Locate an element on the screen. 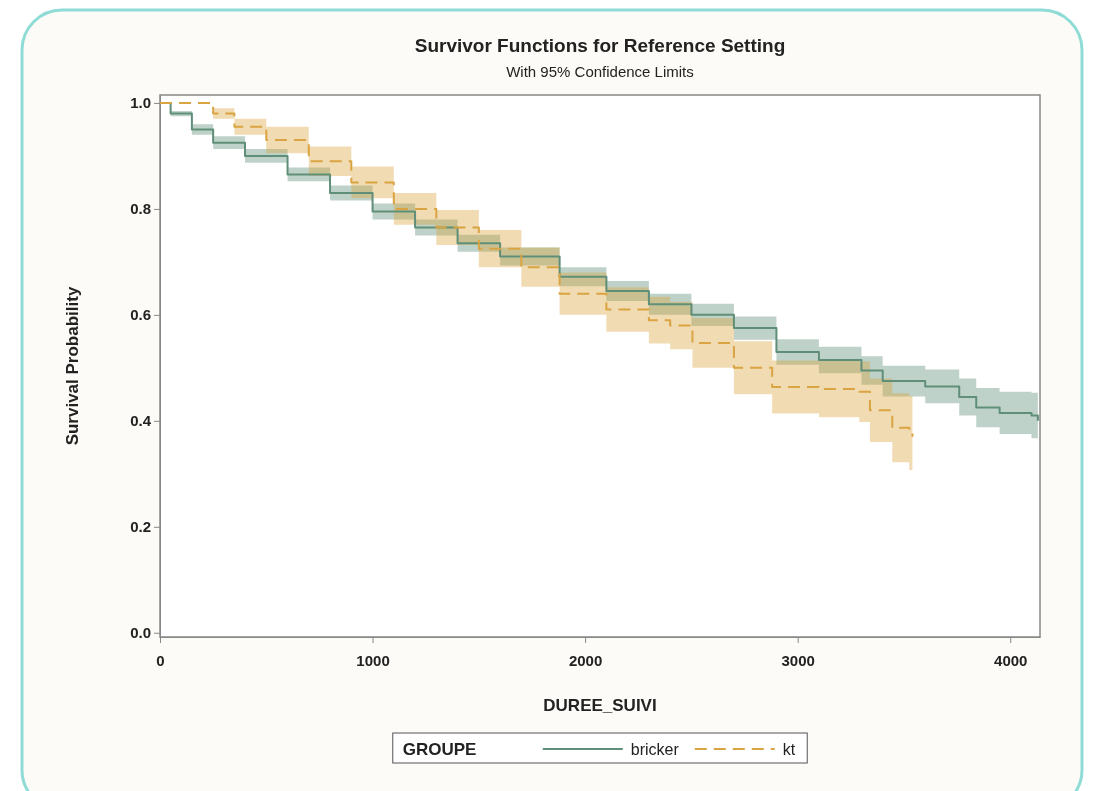  y-tick-label: 0.2 is located at coordinates (140, 527).